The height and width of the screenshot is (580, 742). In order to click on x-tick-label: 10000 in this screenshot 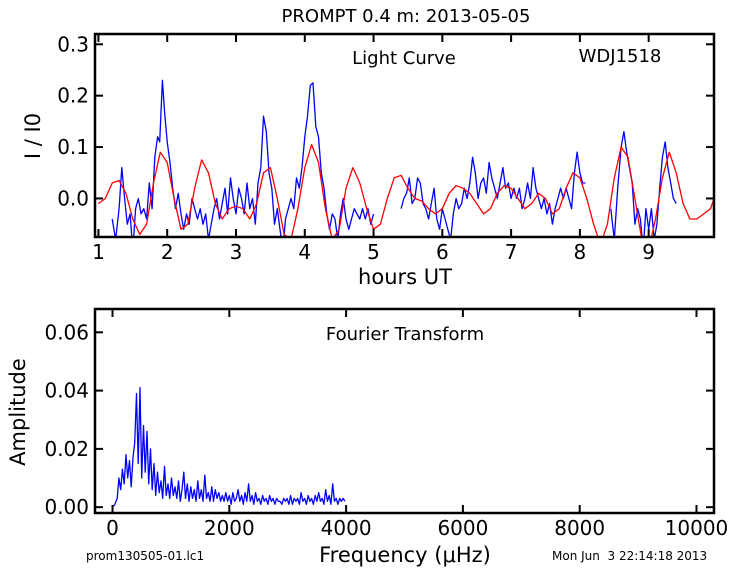, I will do `click(697, 528)`.